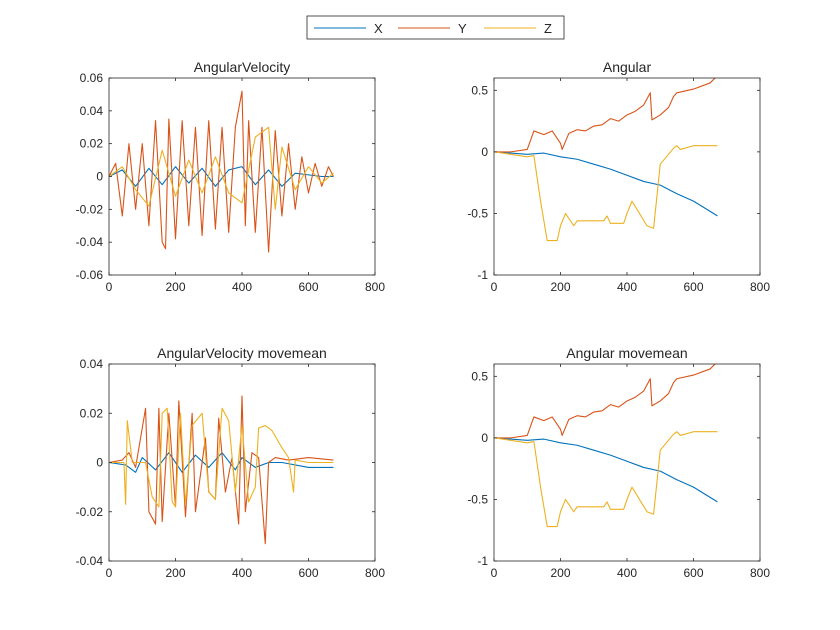 The height and width of the screenshot is (630, 840). I want to click on legend-entry-x: X, so click(348, 28).